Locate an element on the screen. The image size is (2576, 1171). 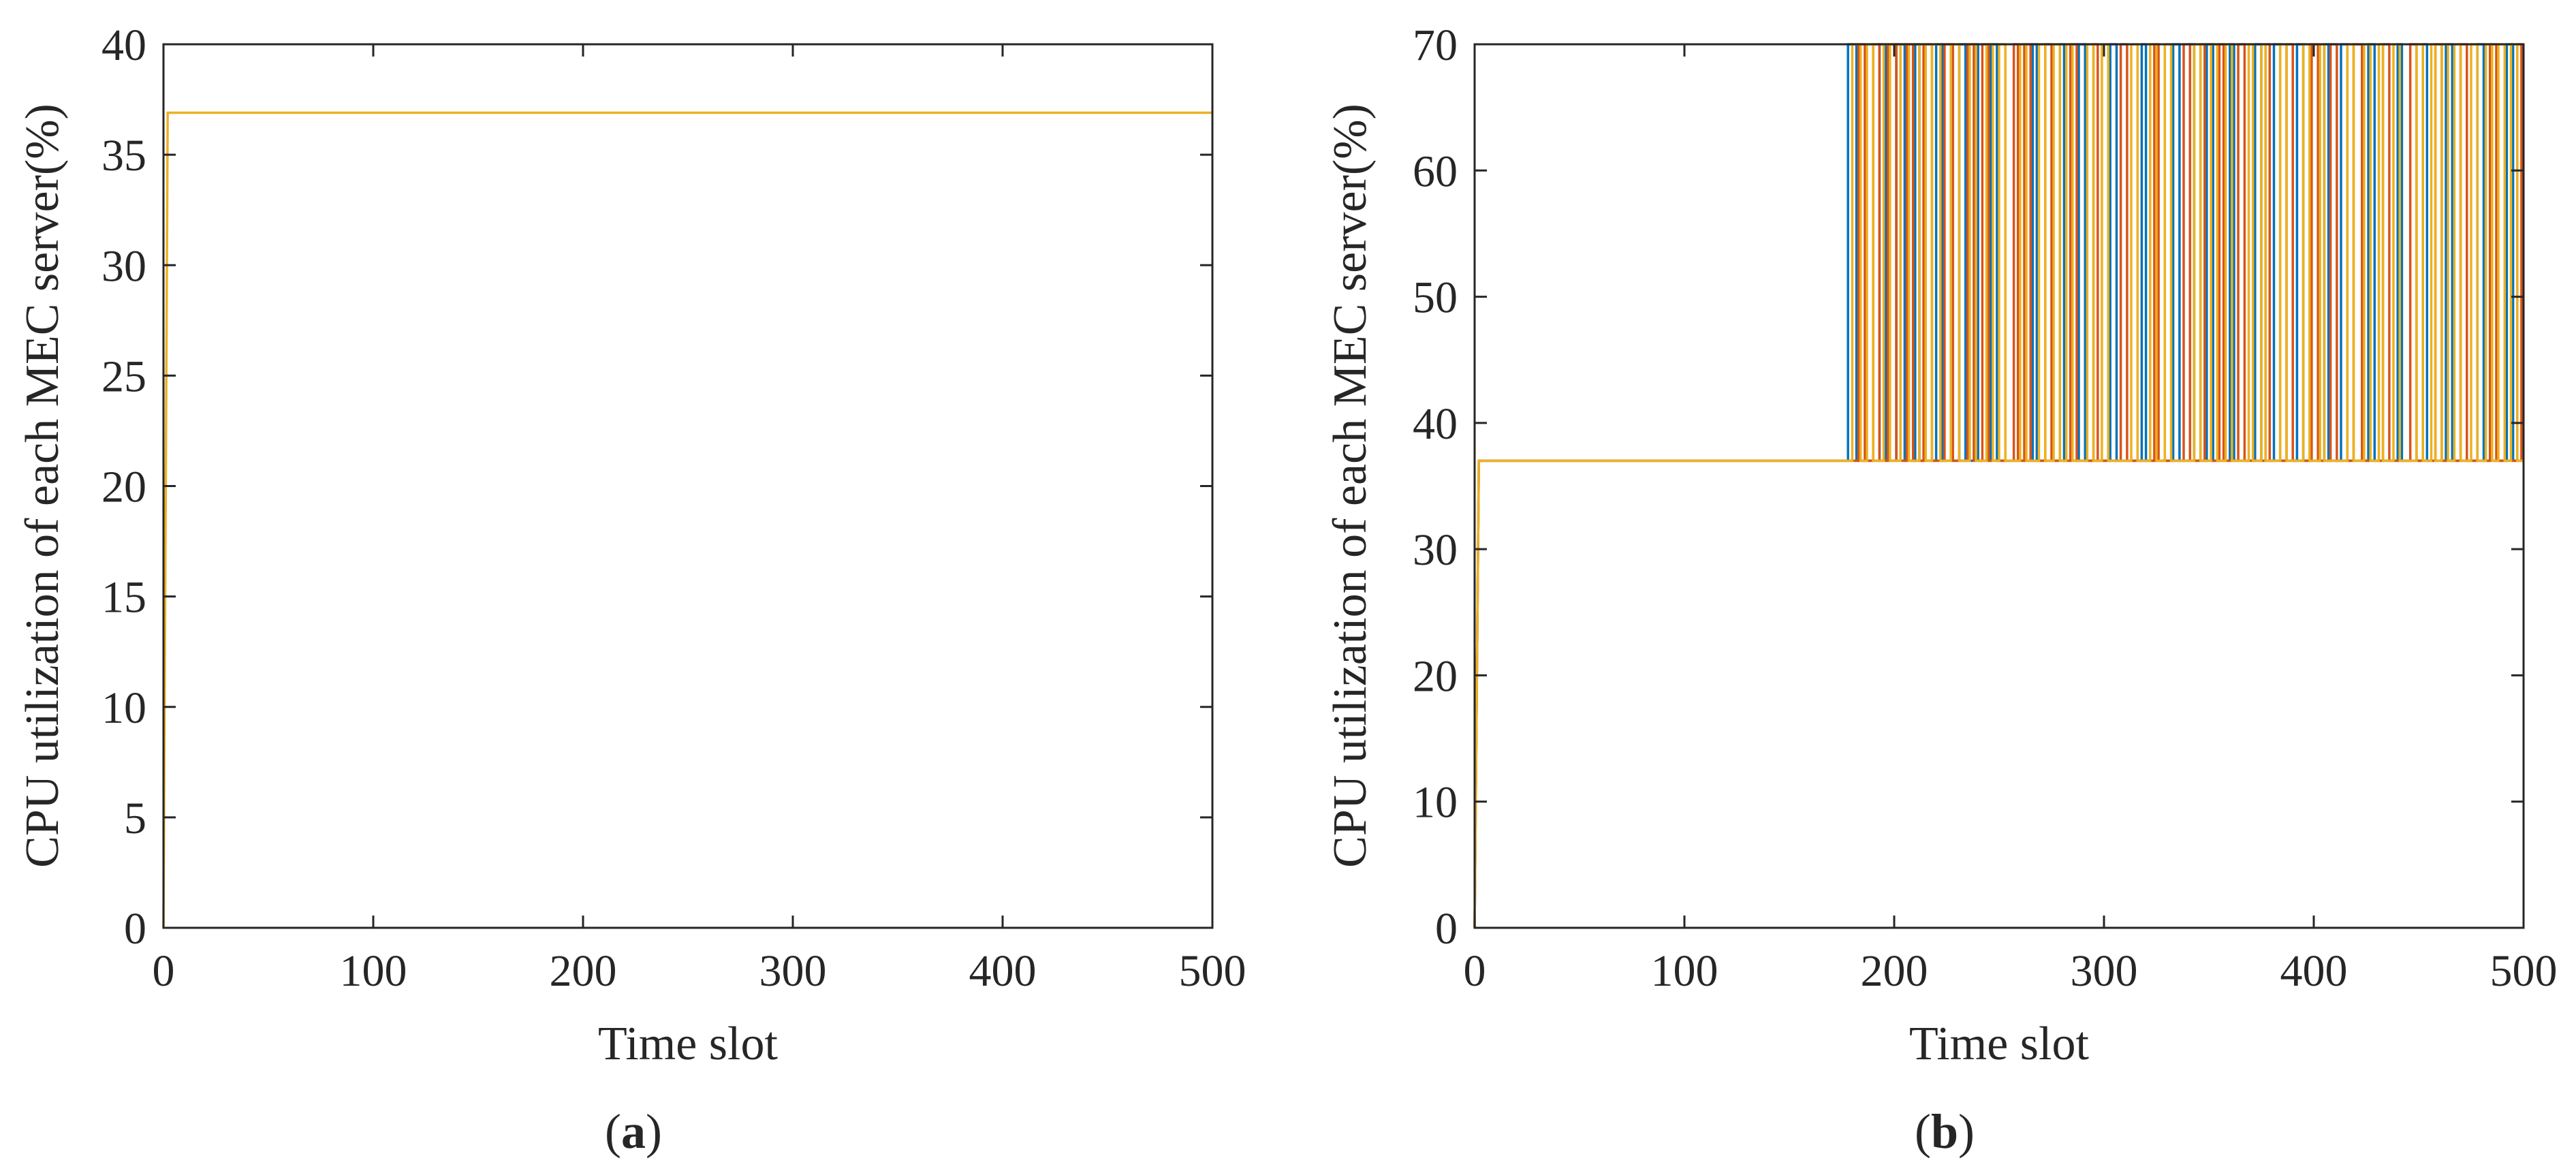
chart-b-x-tick-label: 100 is located at coordinates (1684, 971).